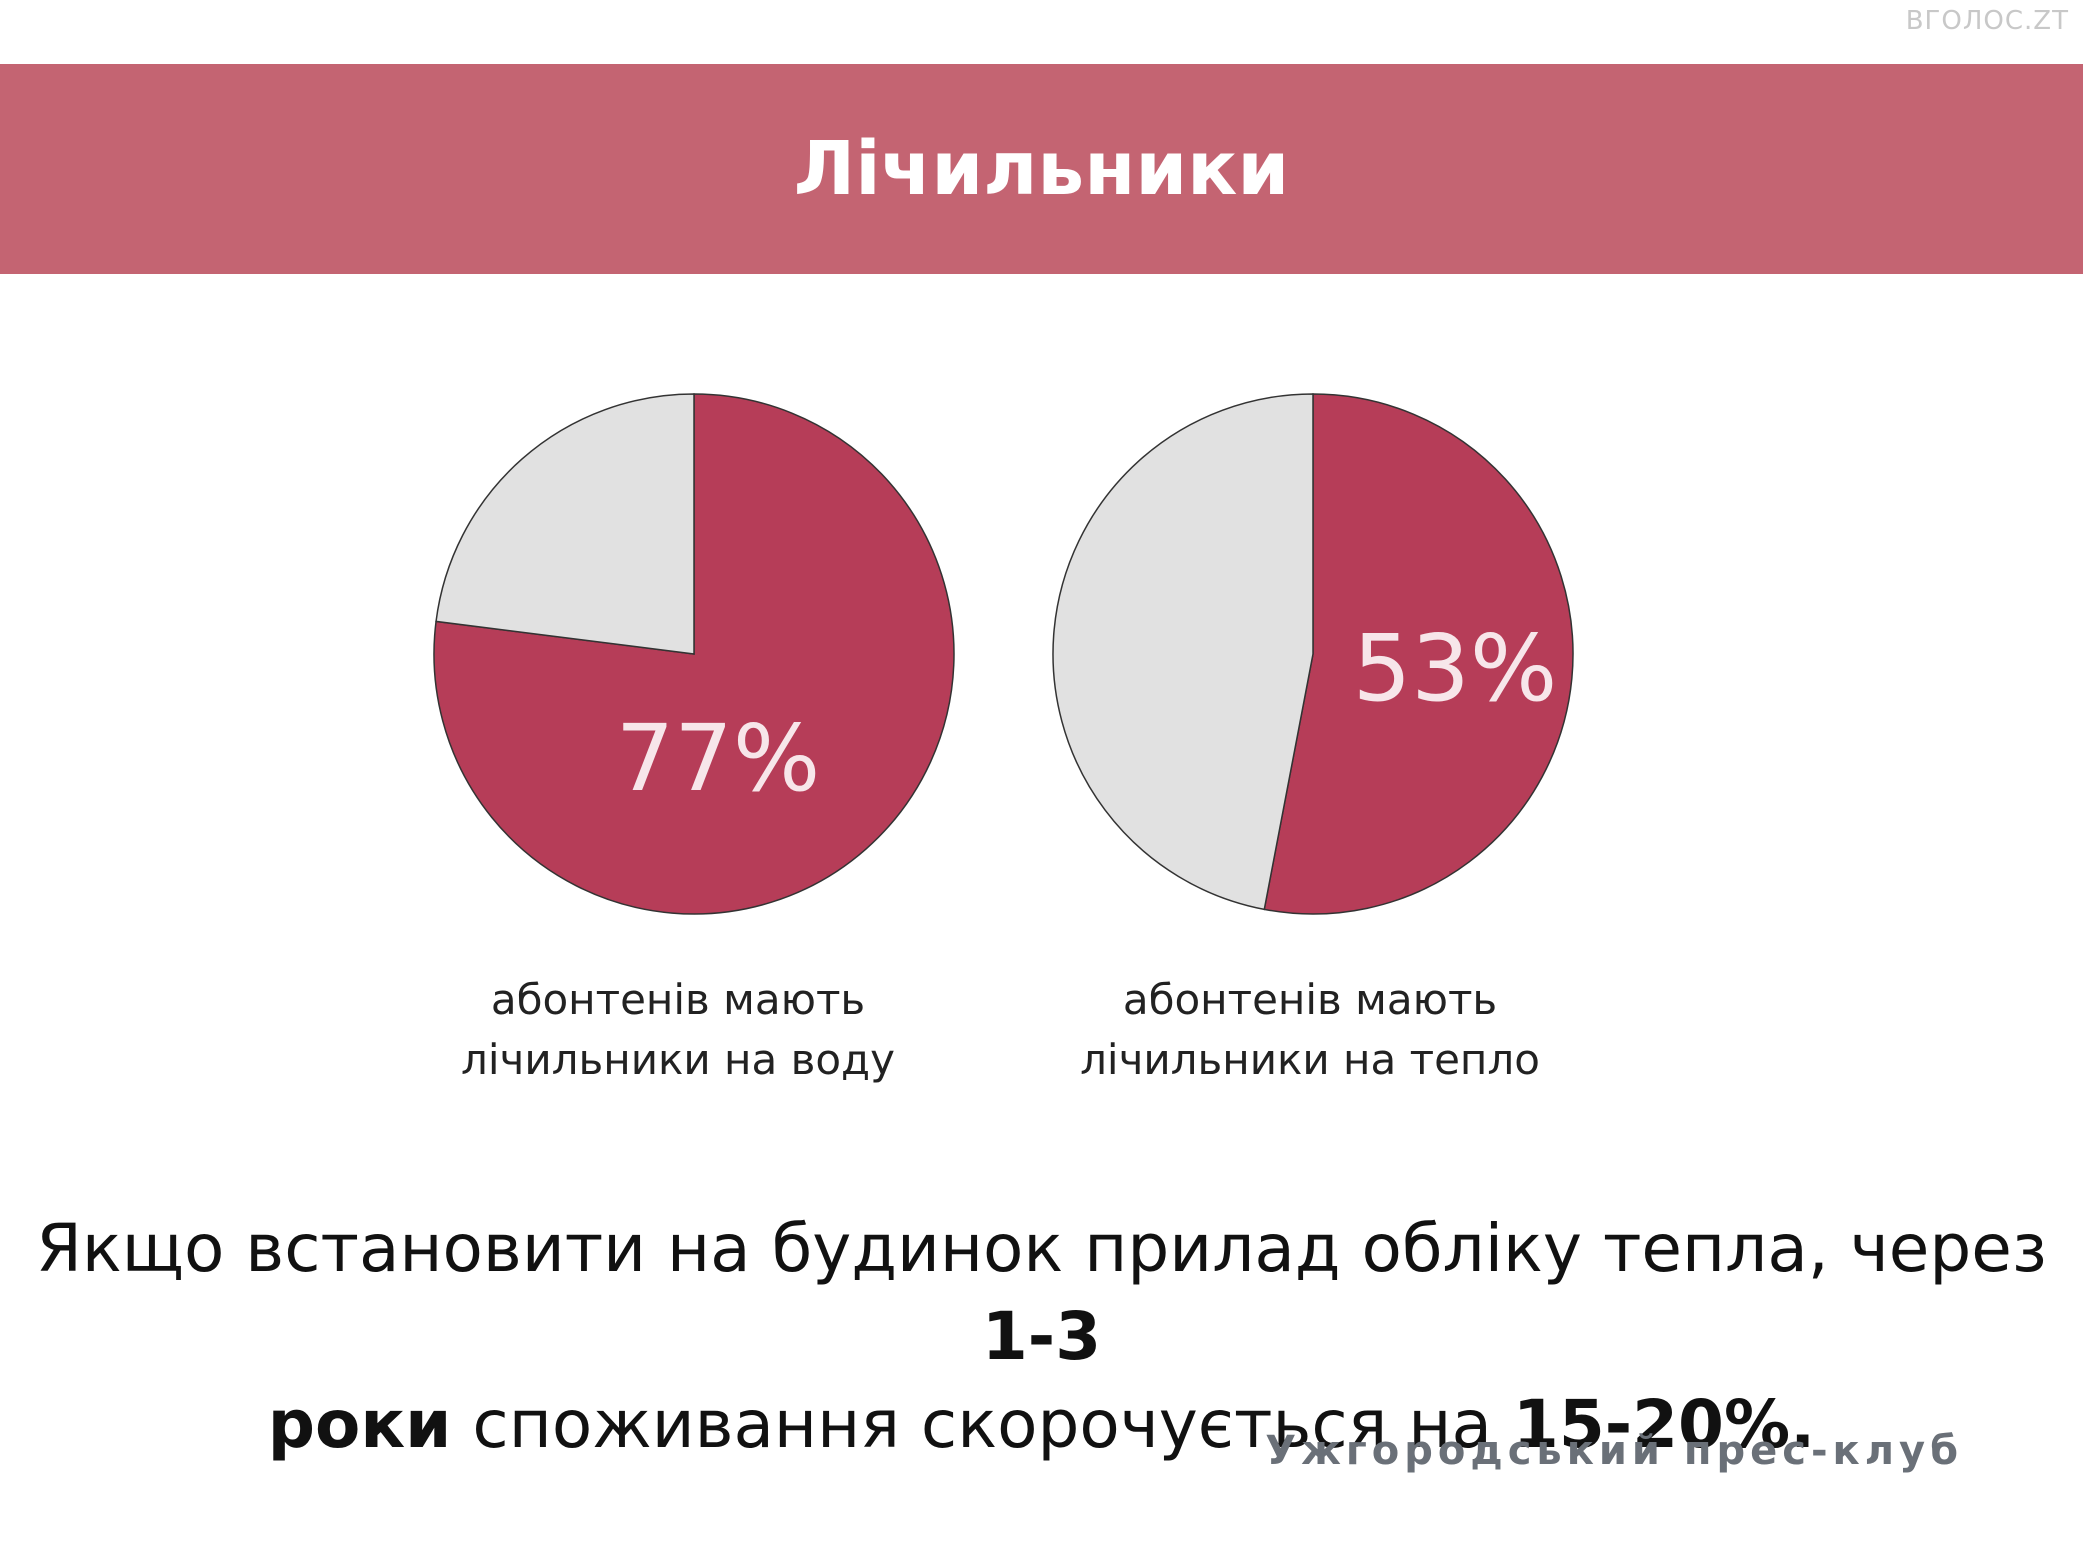 This screenshot has height=1554, width=2083. Describe the element at coordinates (678, 999) in the screenshot. I see `caption-water-line1: абонтенів мають` at that location.